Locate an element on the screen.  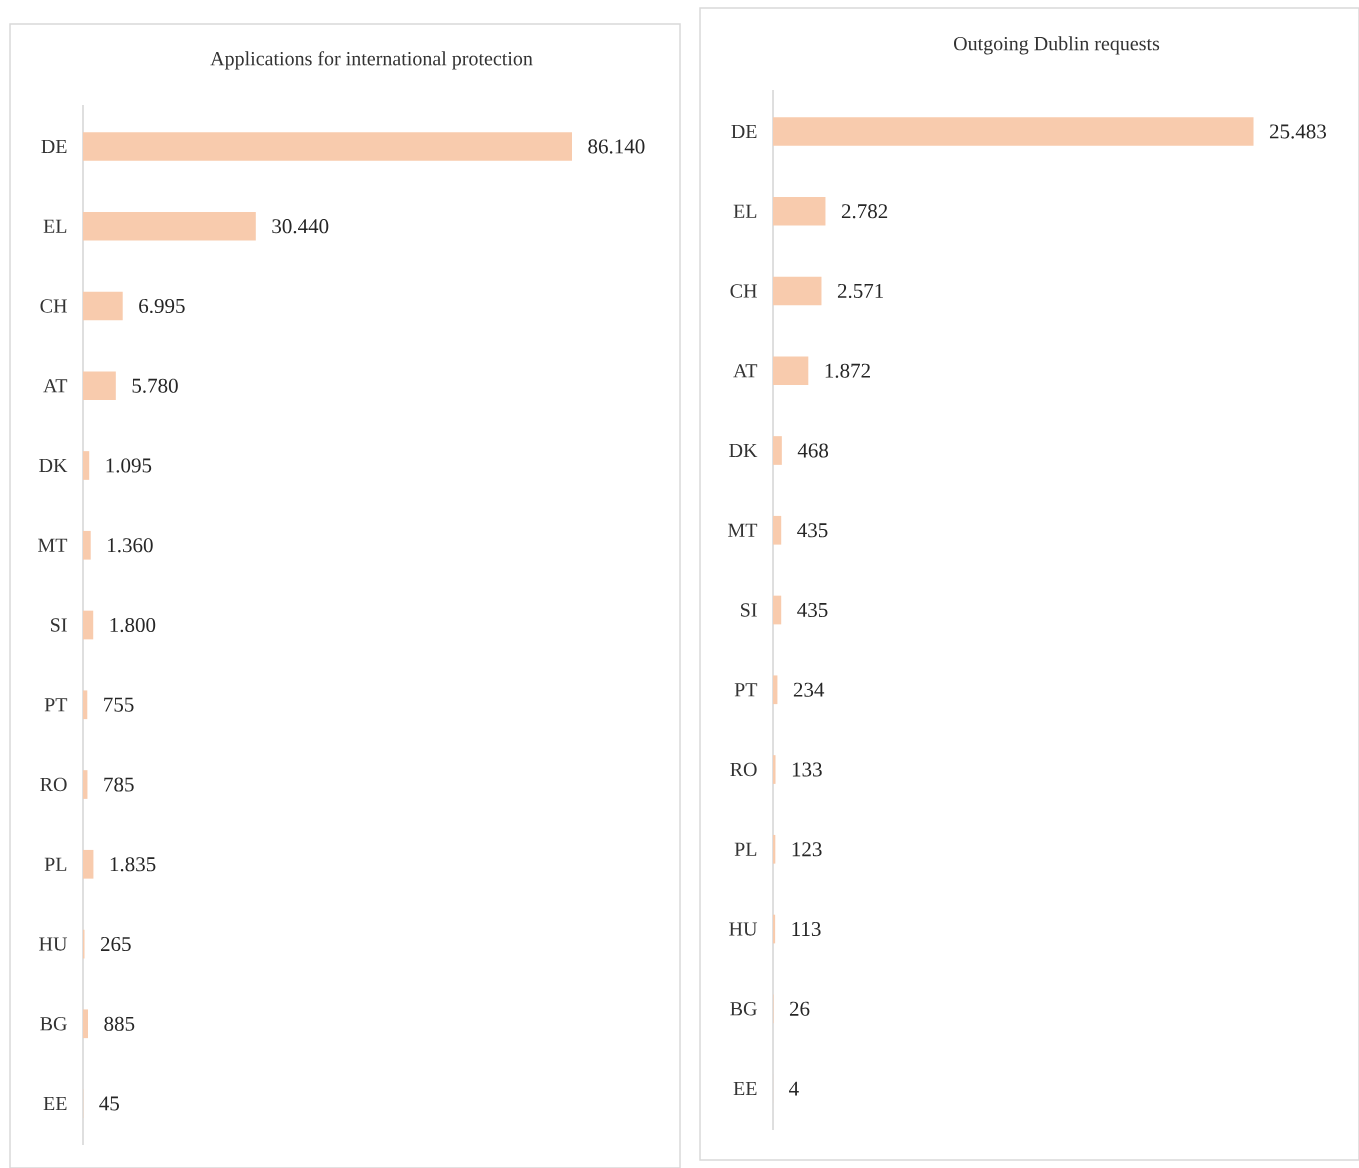
data-label: 468 is located at coordinates (813, 450).